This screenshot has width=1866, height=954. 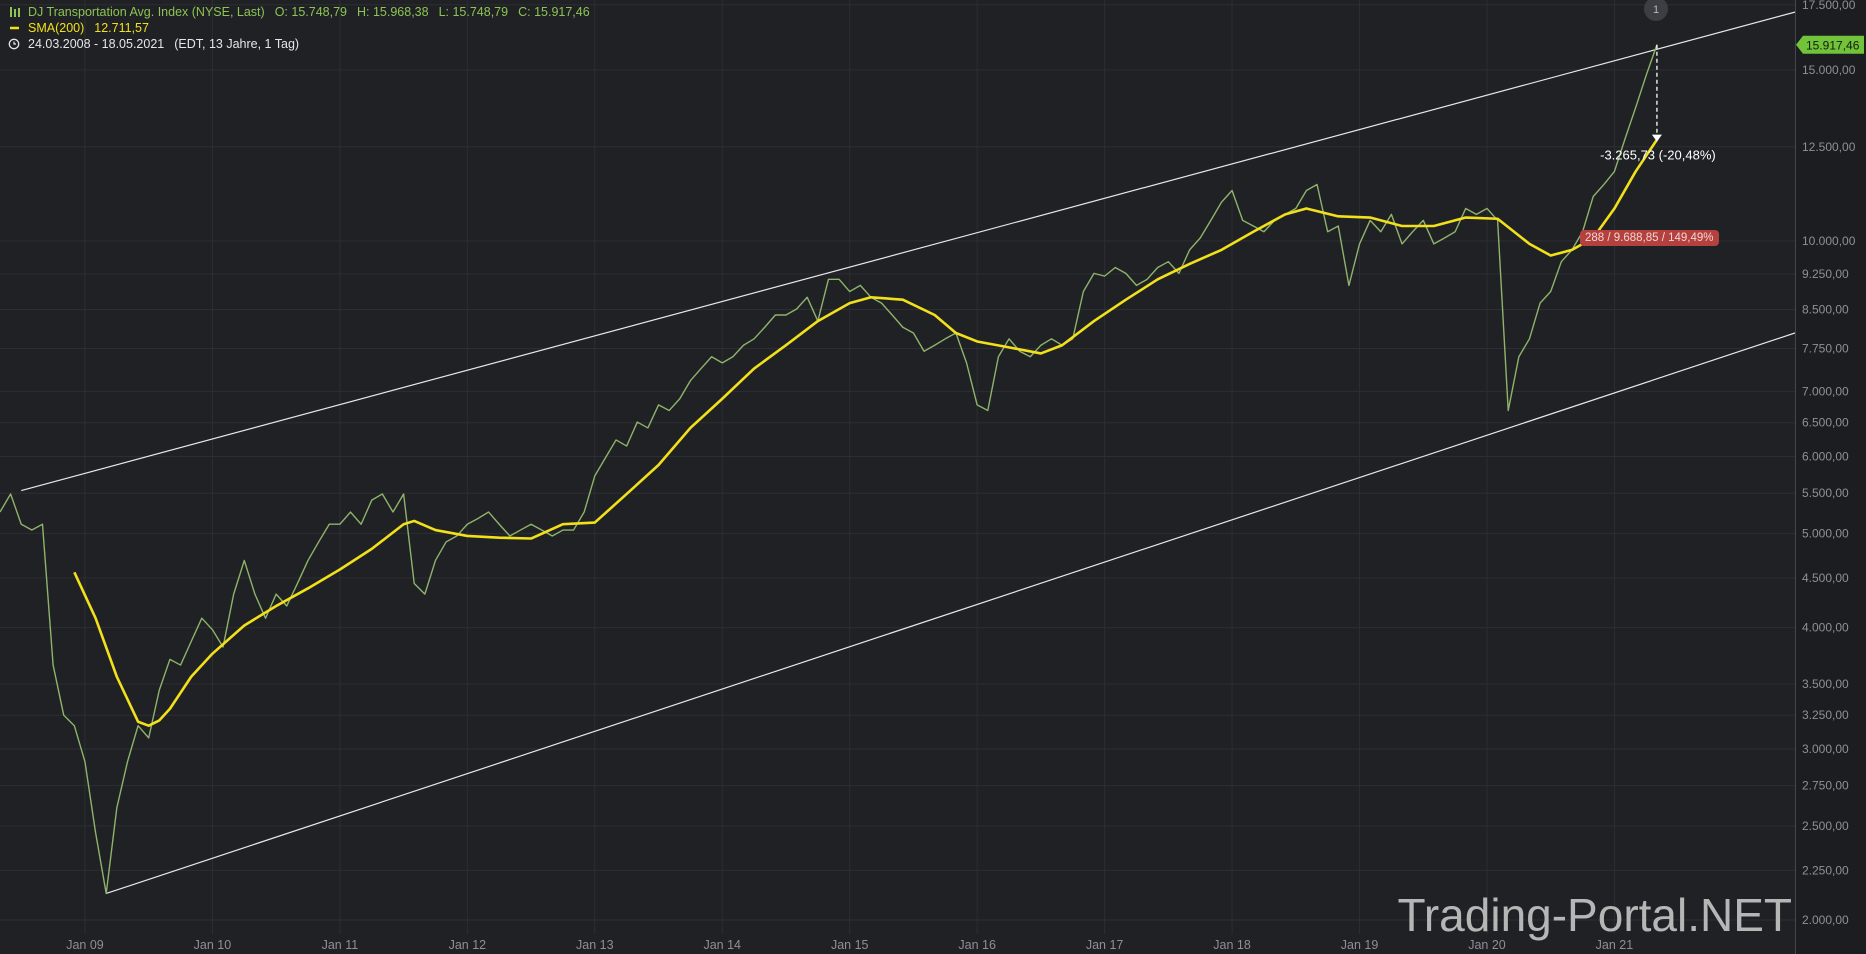 I want to click on price-tag-label: 15.917,46, so click(x=1833, y=45).